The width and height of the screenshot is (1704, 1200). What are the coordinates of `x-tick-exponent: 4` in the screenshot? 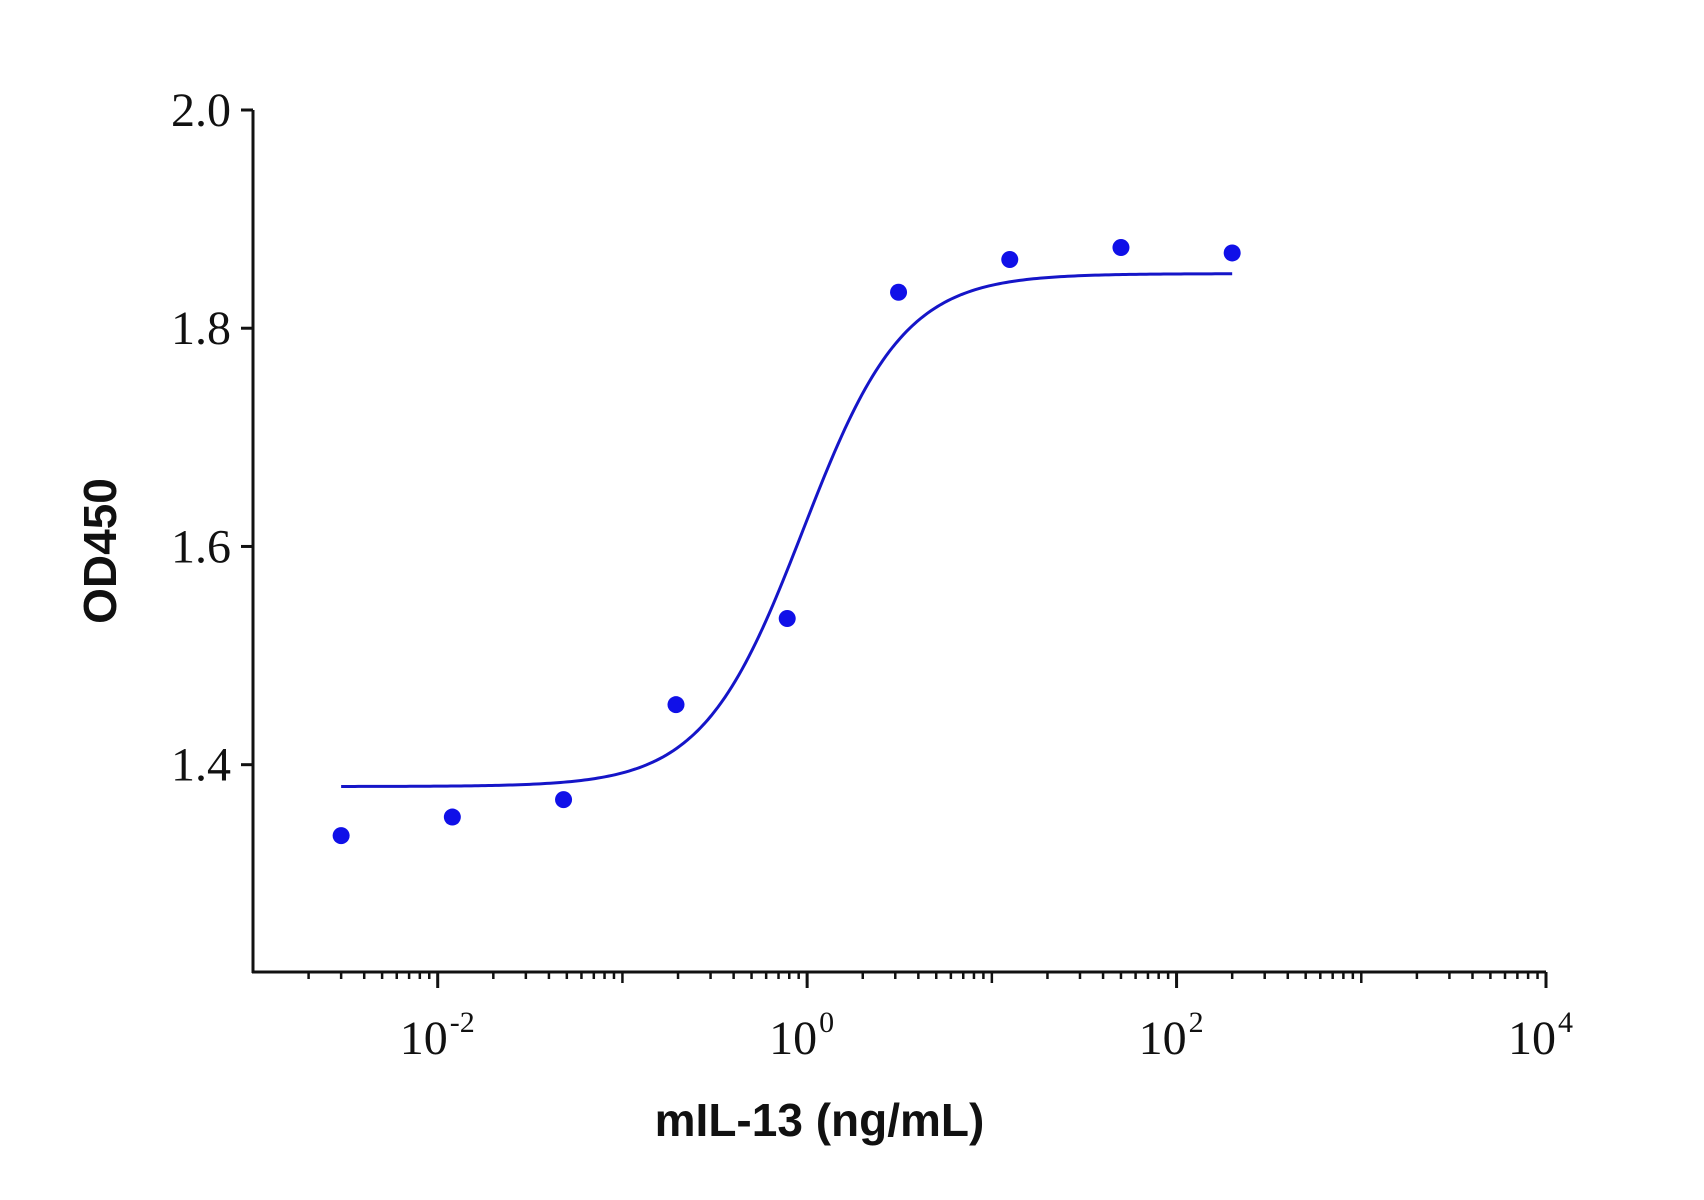 It's located at (1565, 1022).